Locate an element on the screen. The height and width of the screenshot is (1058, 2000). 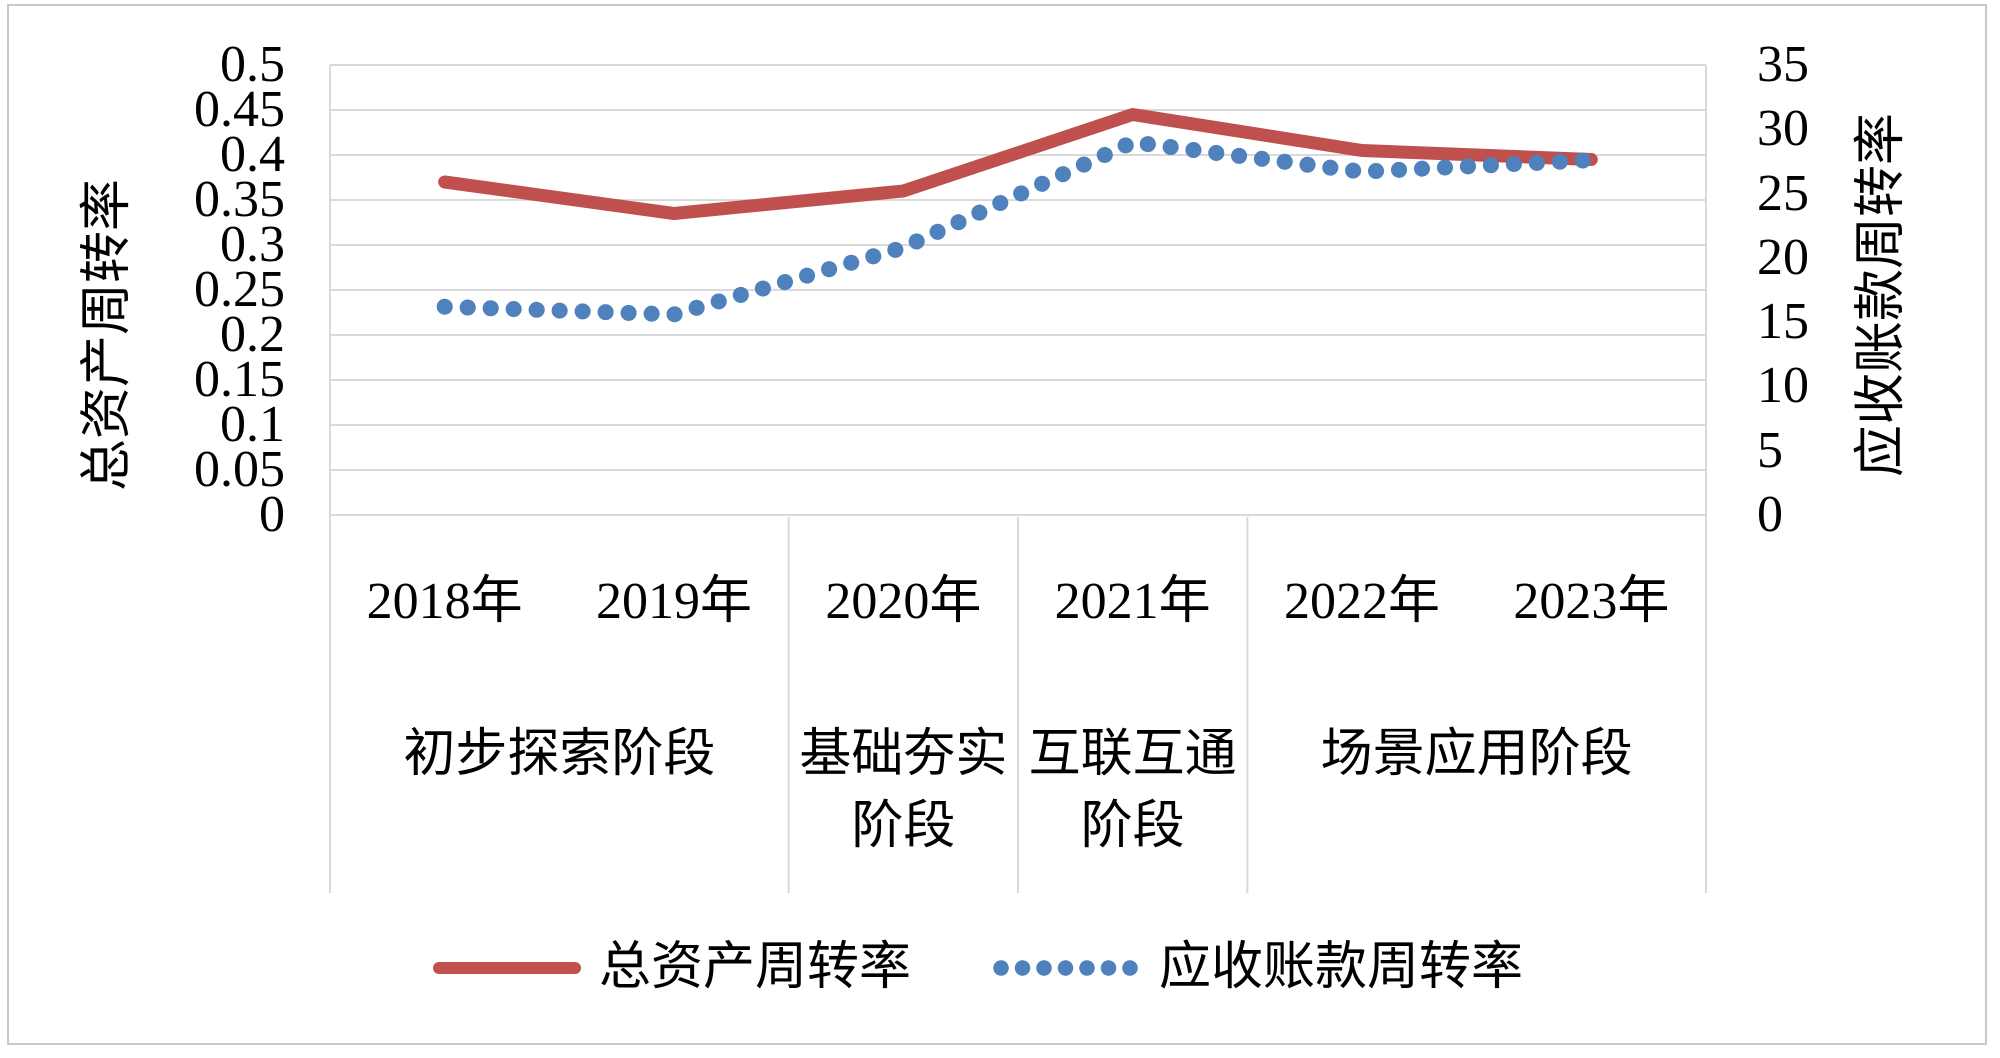
left-axis-tick: 0.15 is located at coordinates (239, 379).